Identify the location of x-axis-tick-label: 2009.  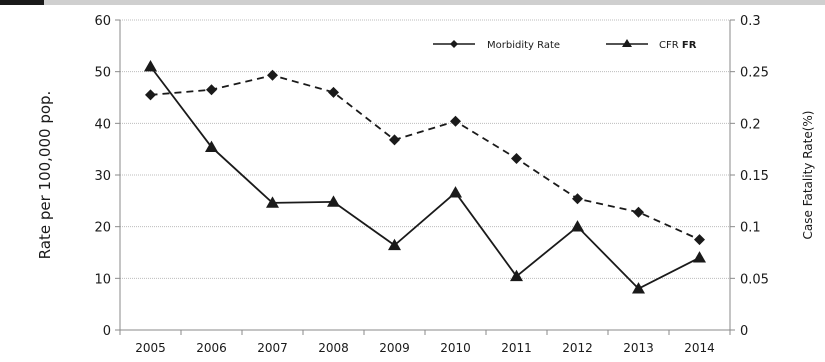
(394, 348).